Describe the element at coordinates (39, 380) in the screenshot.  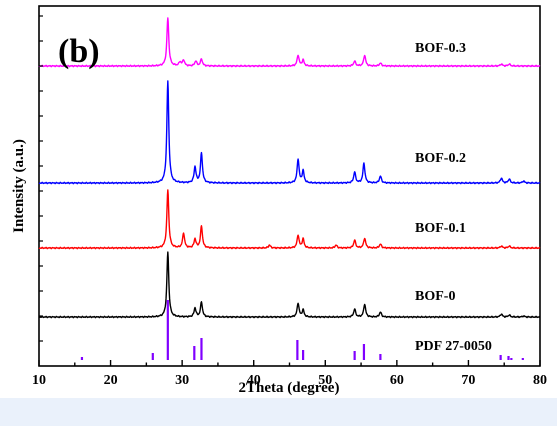
I see `x-tick-label: 10` at that location.